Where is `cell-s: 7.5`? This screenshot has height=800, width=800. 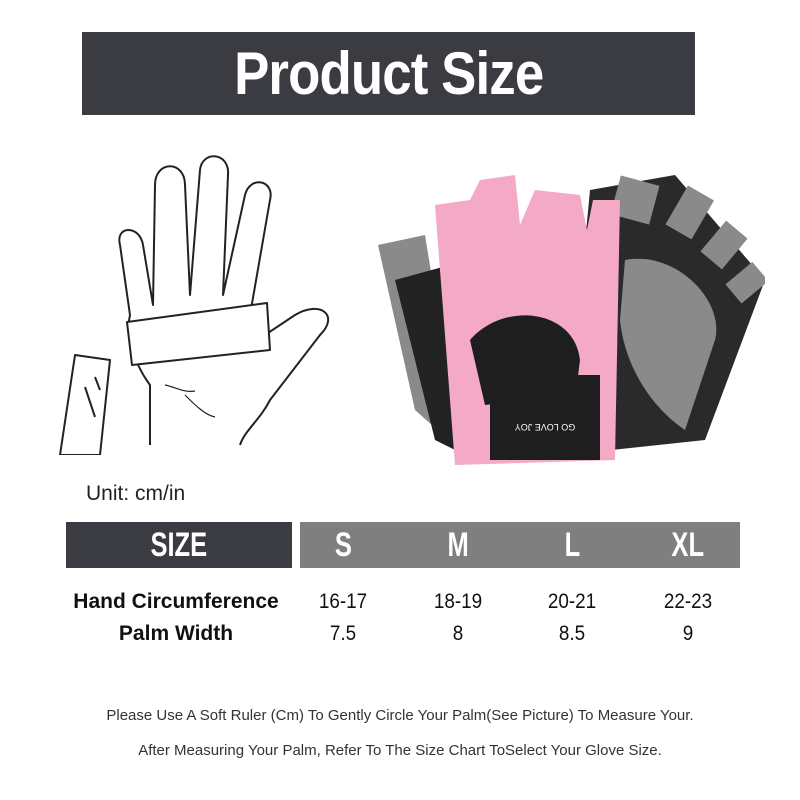 cell-s: 7.5 is located at coordinates (343, 633).